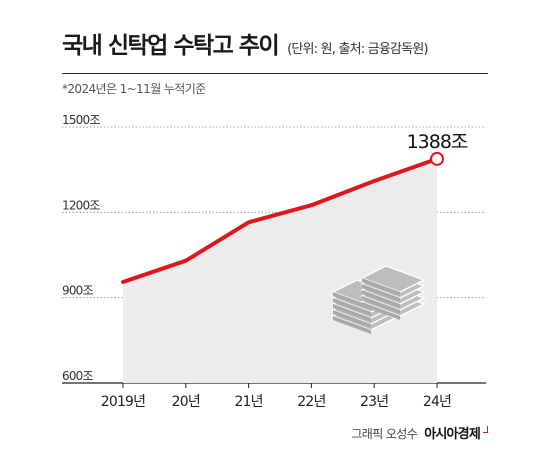 The width and height of the screenshot is (550, 454). I want to click on x-tick-label: 22년, so click(311, 402).